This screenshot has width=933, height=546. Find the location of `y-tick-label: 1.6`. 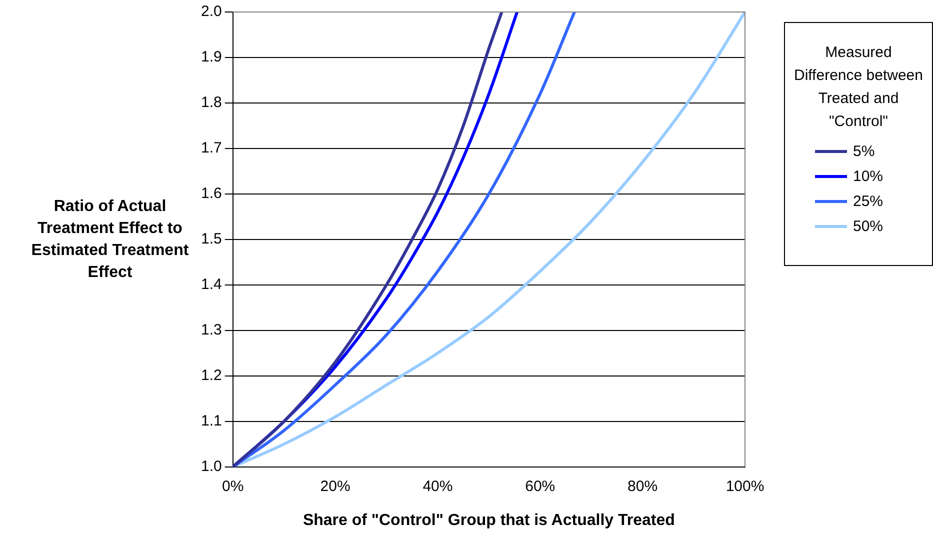

y-tick-label: 1.6 is located at coordinates (211, 193).